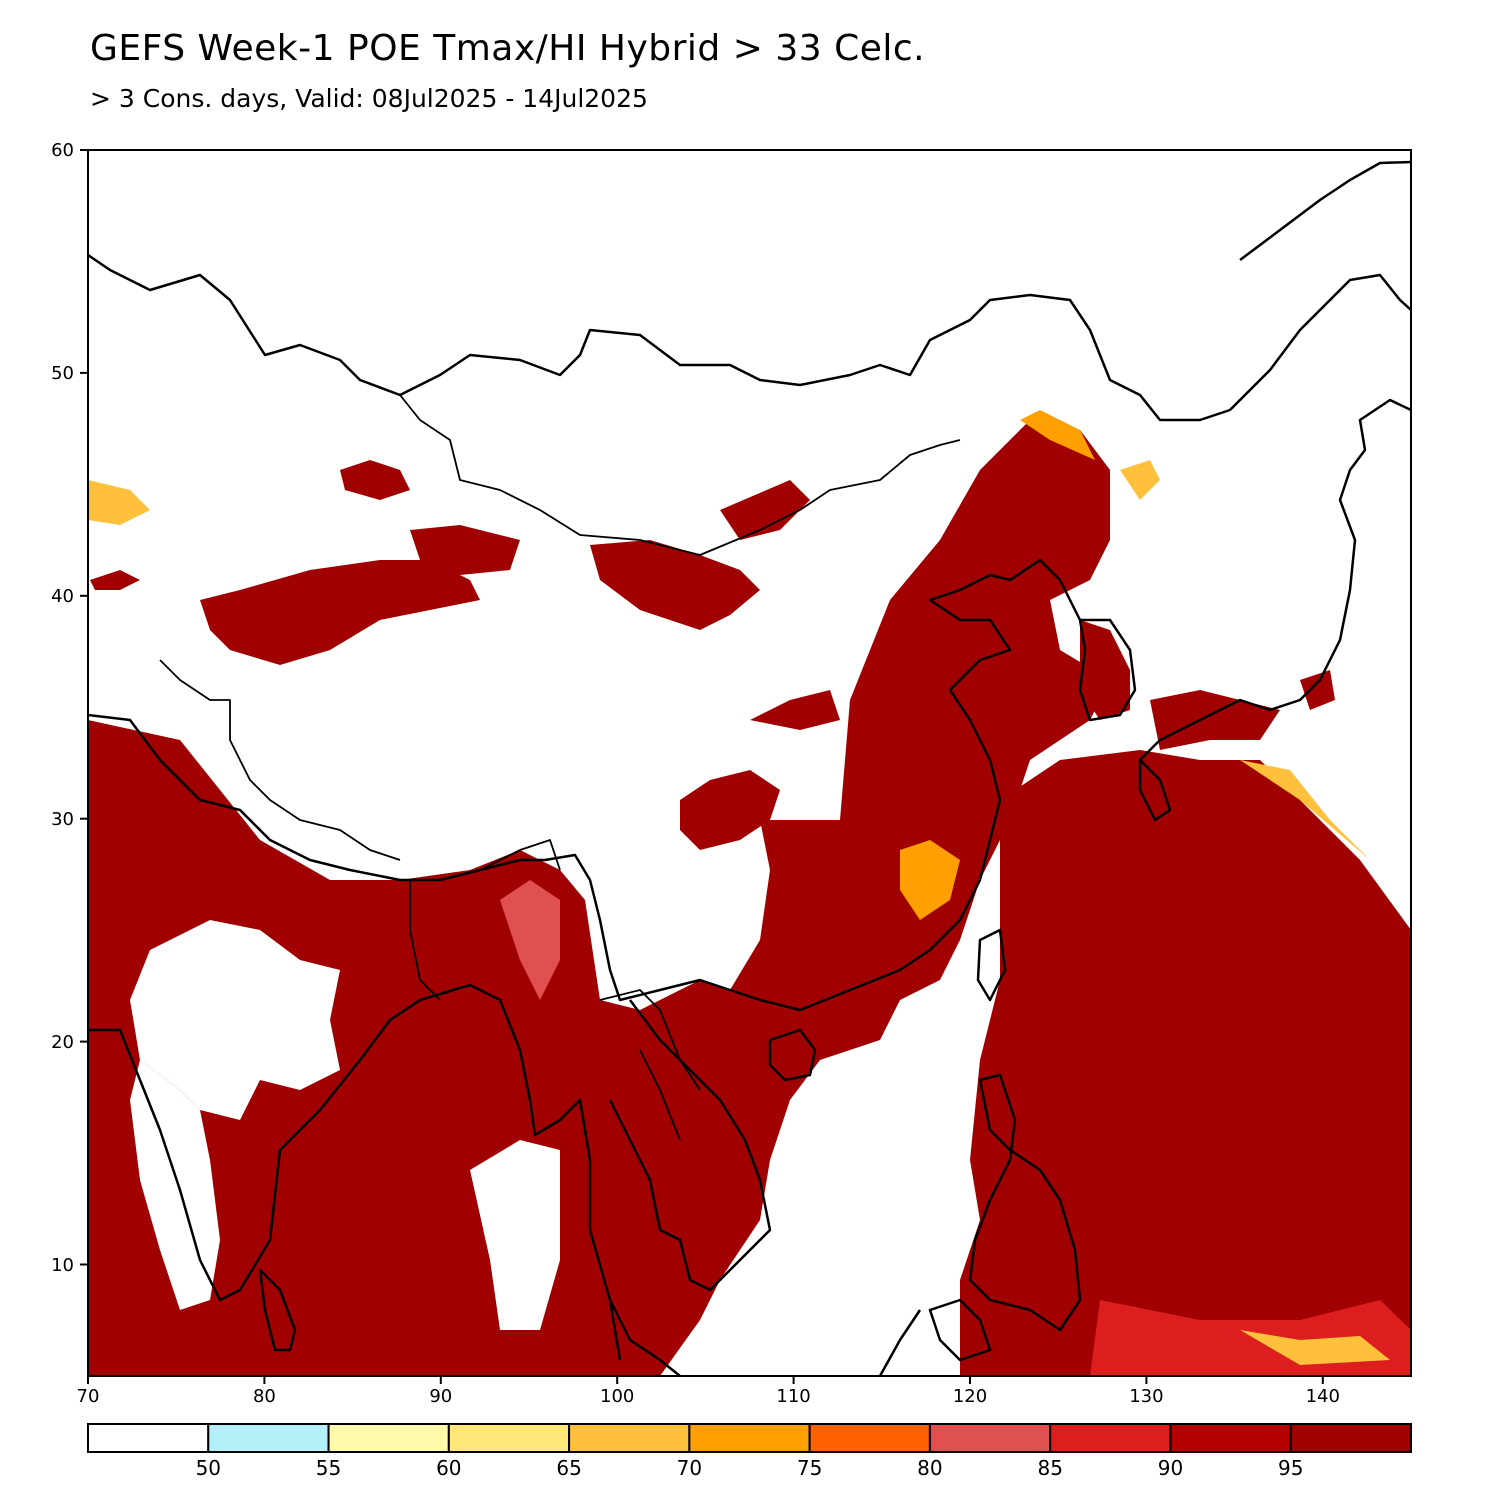 The height and width of the screenshot is (1500, 1500). Describe the element at coordinates (264, 1396) in the screenshot. I see `lon-tick-label: 80` at that location.